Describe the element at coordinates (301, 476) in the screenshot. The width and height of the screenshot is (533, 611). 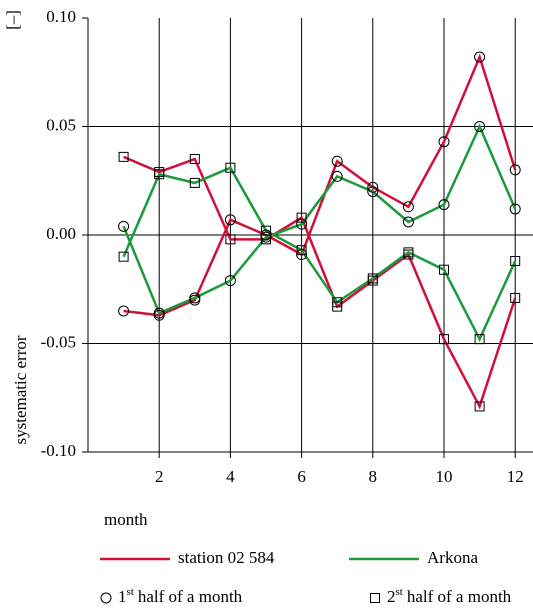
I see `x-tick-label: 6` at that location.